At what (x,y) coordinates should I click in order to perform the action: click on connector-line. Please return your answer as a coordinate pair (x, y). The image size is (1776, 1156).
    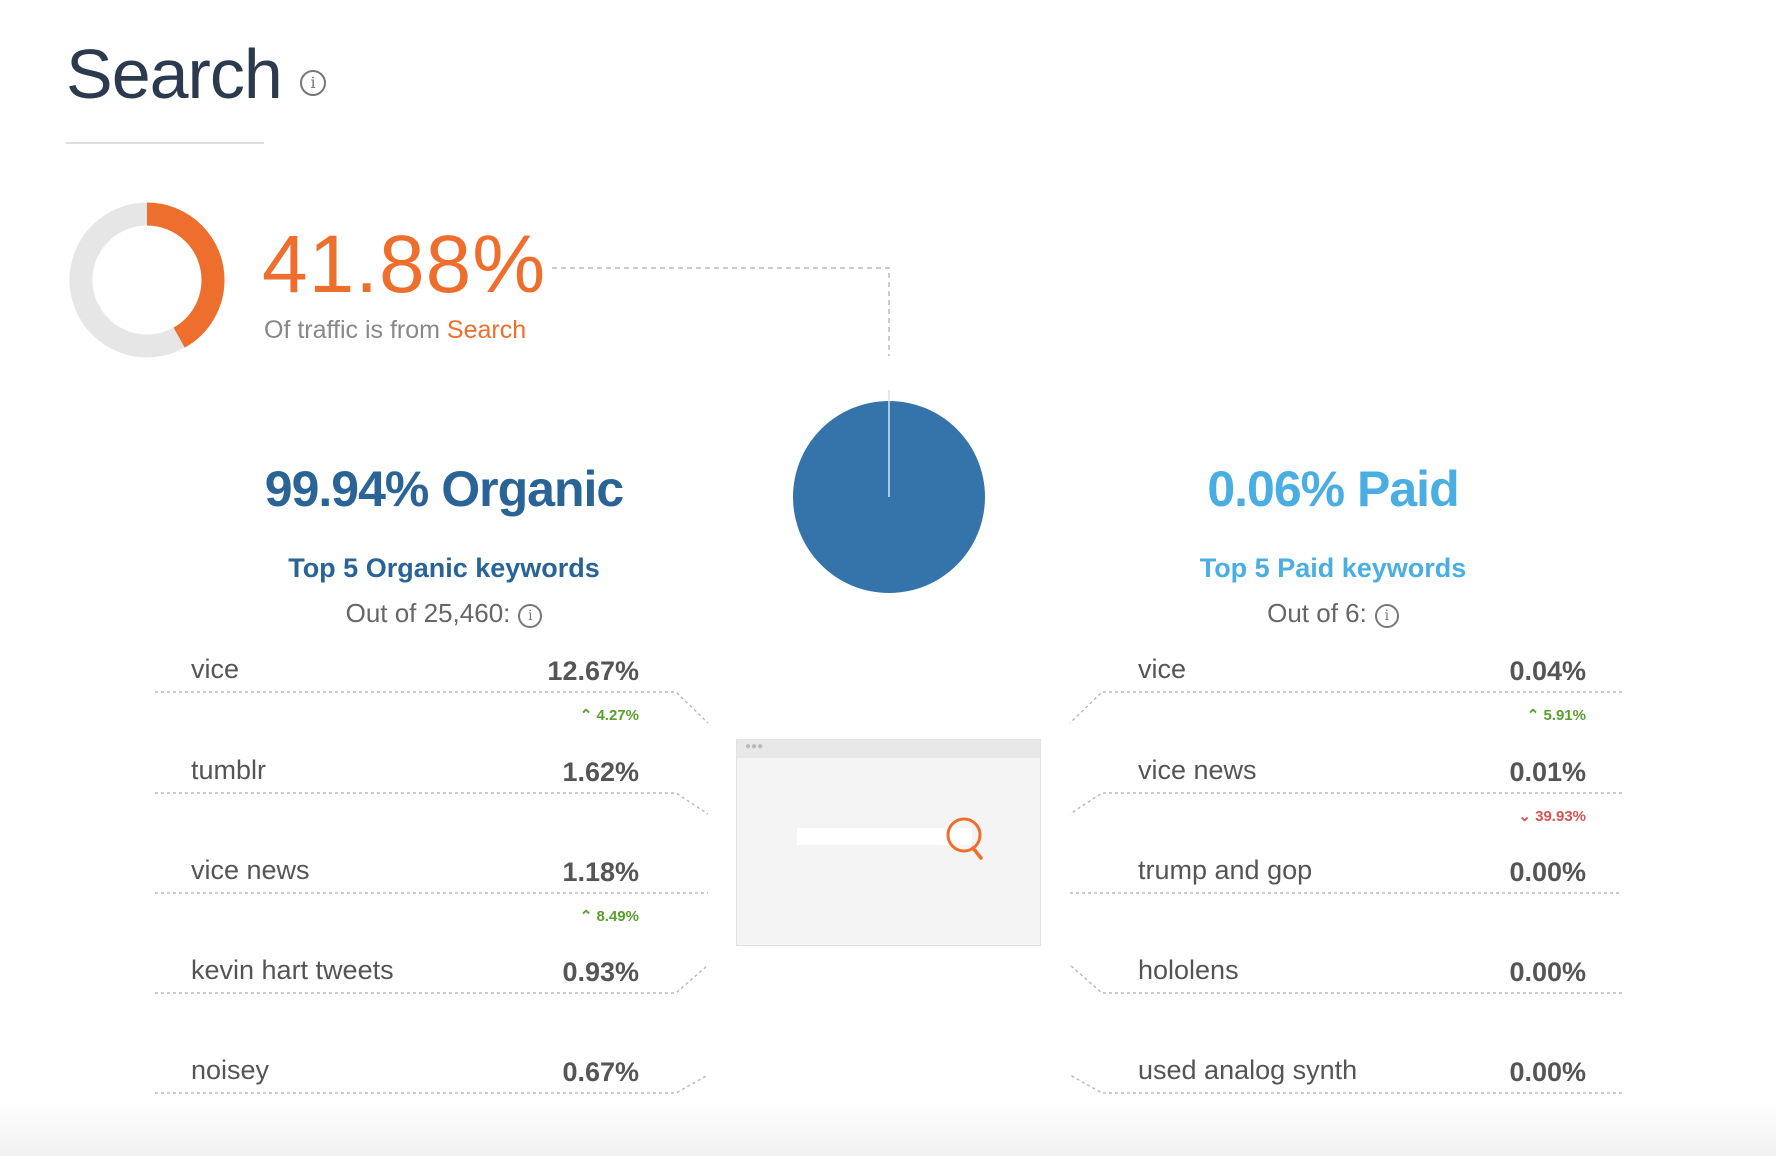
    Looking at the image, I should click on (721, 311).